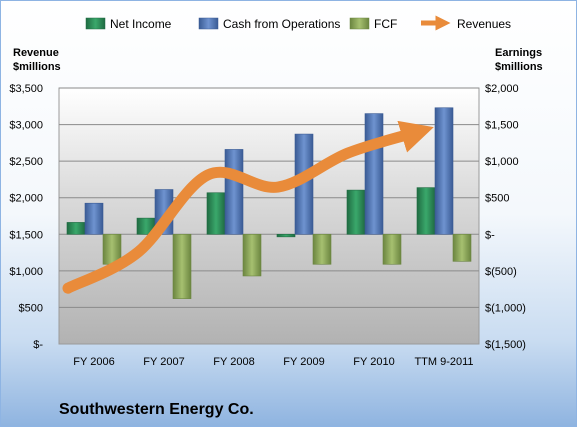 This screenshot has width=577, height=428. What do you see at coordinates (518, 53) in the screenshot?
I see `right-axis-title-line1: Earnings` at bounding box center [518, 53].